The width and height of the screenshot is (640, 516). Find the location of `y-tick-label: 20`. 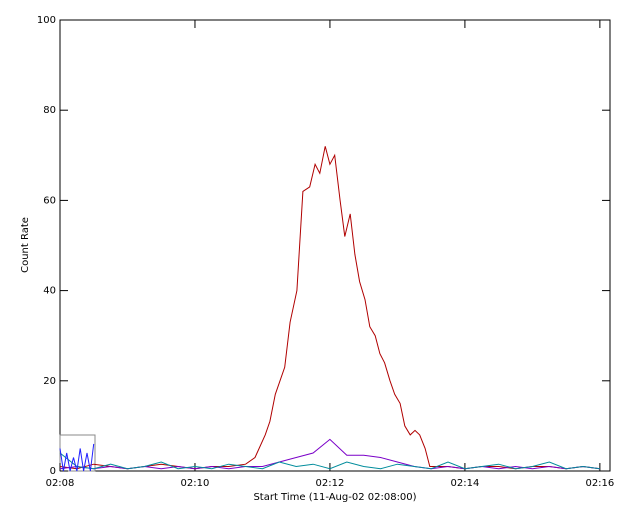

y-tick-label: 20 is located at coordinates (49, 381).